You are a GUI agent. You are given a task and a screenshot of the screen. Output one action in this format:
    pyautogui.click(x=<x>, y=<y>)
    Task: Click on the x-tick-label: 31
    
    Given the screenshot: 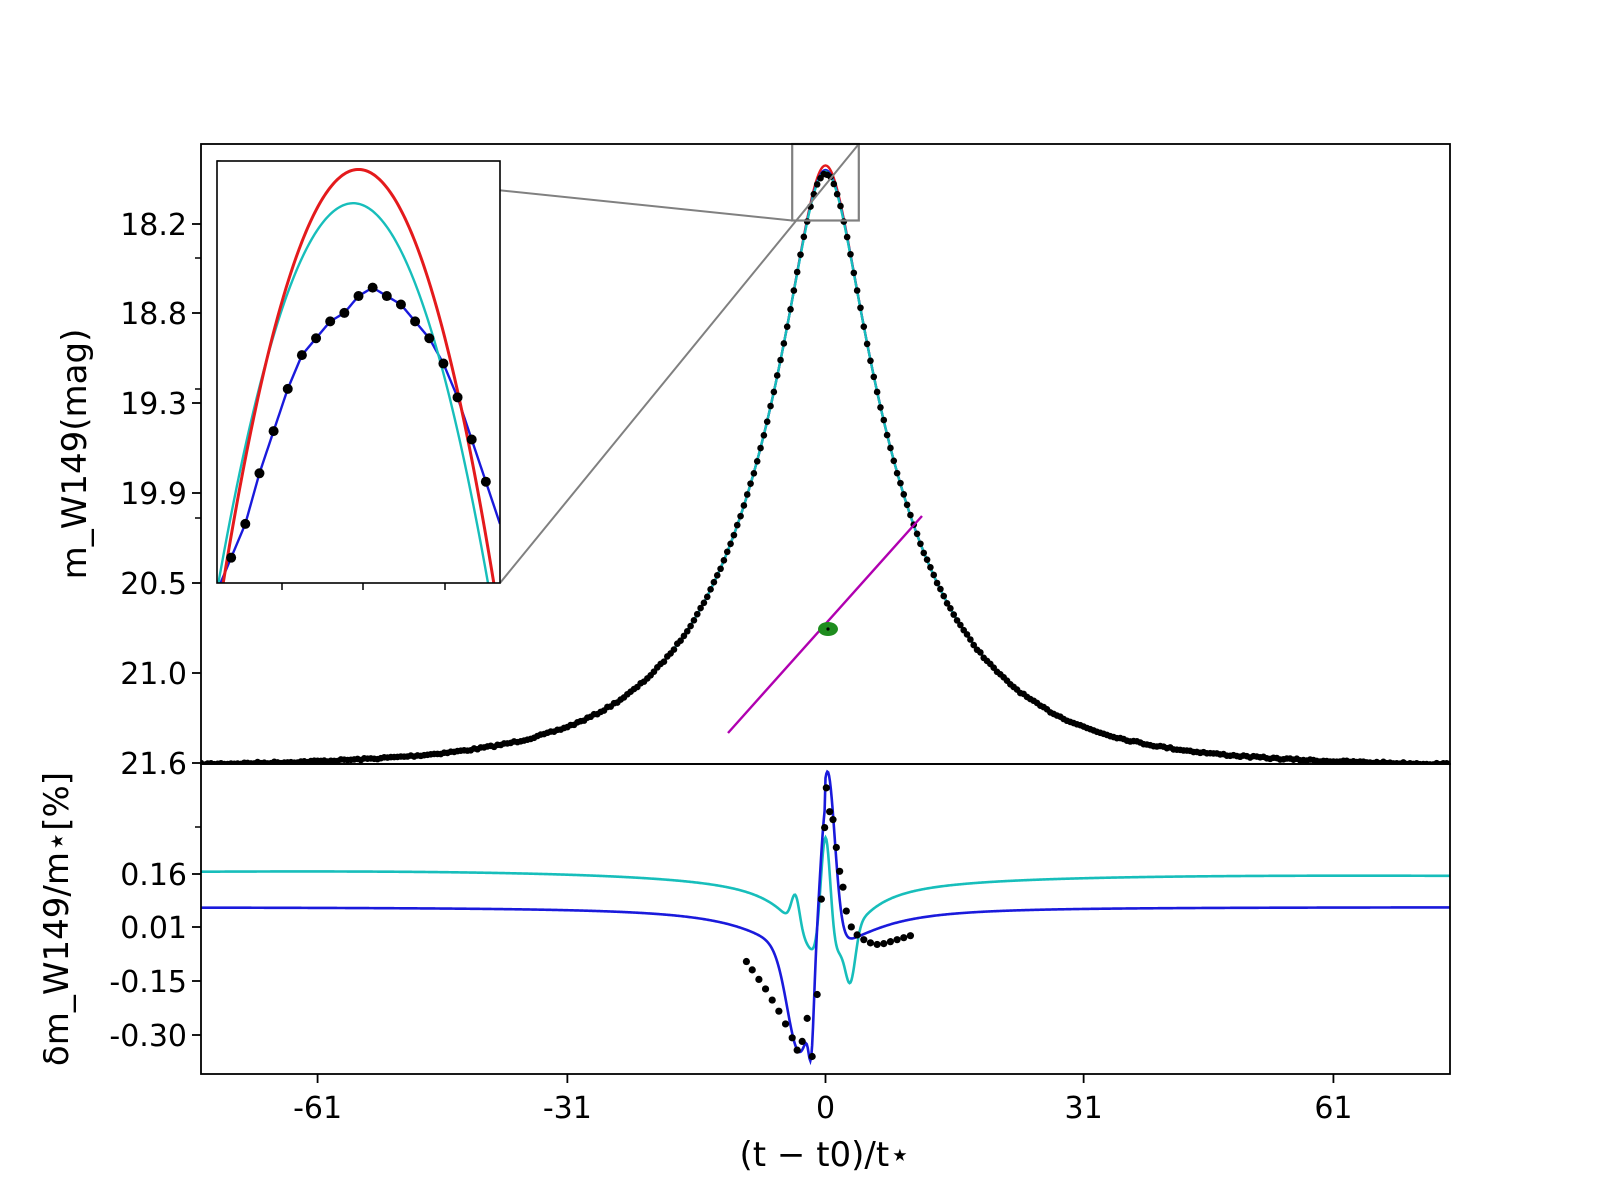 What is the action you would take?
    pyautogui.click(x=1084, y=1108)
    